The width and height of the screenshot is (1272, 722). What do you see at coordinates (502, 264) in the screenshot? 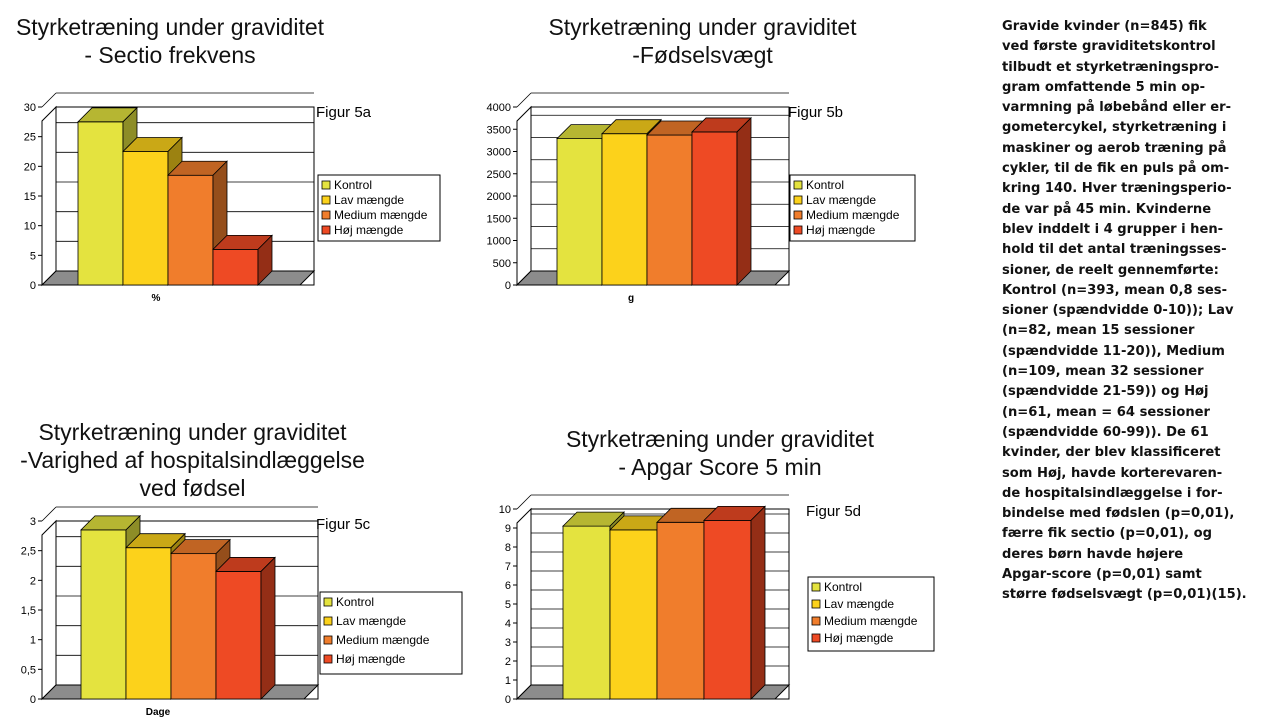
I see `y-tick-label: 500` at bounding box center [502, 264].